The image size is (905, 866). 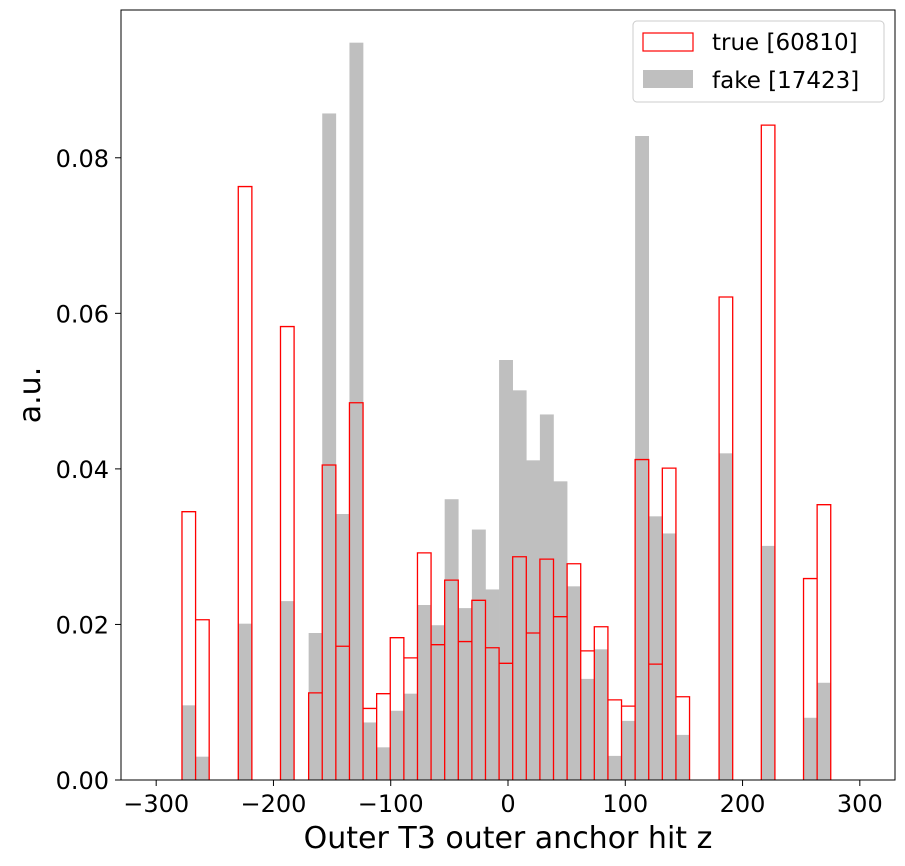 I want to click on x-tick-label: 300, so click(x=860, y=804).